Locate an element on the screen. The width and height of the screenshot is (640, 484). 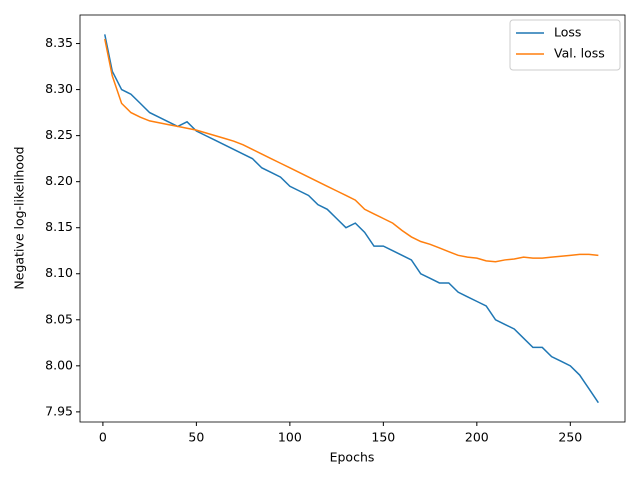
legend-label: Loss is located at coordinates (567, 32).